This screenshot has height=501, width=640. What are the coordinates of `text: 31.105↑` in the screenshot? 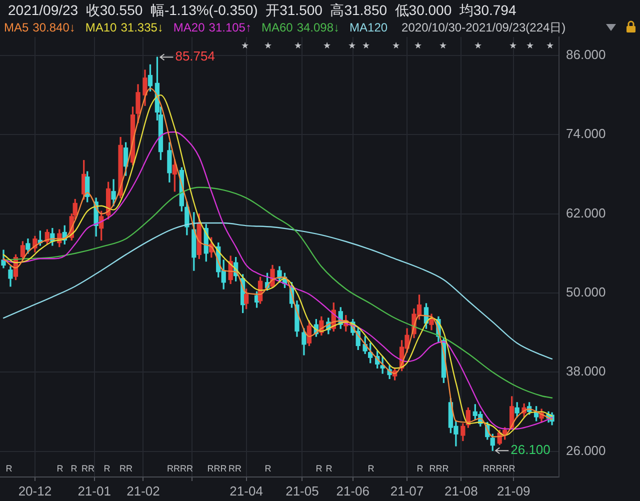 It's located at (230, 27).